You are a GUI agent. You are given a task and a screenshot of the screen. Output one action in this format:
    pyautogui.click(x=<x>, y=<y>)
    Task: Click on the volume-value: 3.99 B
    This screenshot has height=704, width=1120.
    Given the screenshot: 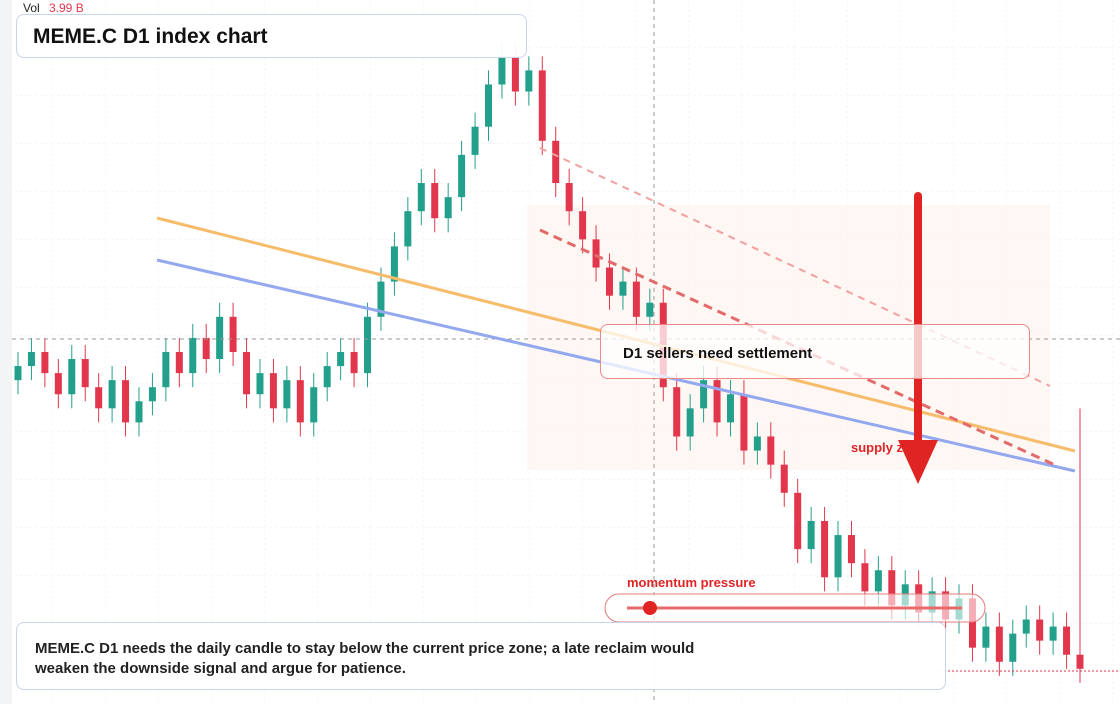 What is the action you would take?
    pyautogui.click(x=66, y=8)
    